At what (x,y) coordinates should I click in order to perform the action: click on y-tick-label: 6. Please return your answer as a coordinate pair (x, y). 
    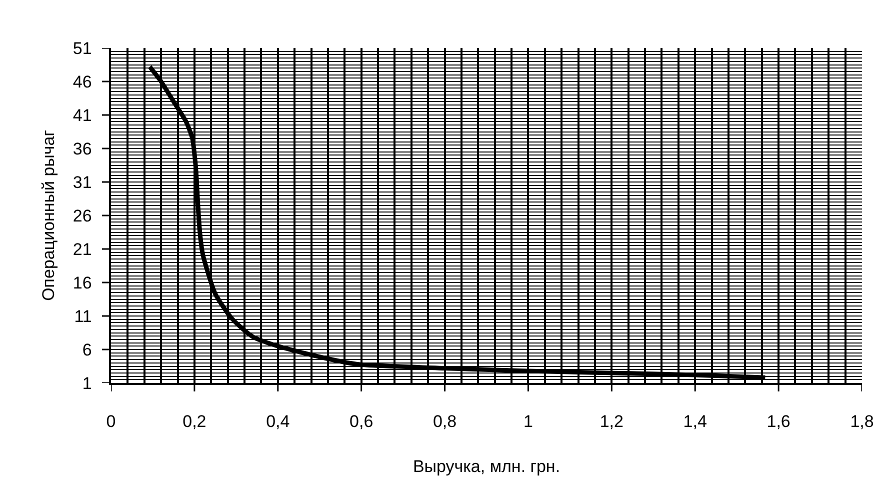
    Looking at the image, I should click on (87, 350).